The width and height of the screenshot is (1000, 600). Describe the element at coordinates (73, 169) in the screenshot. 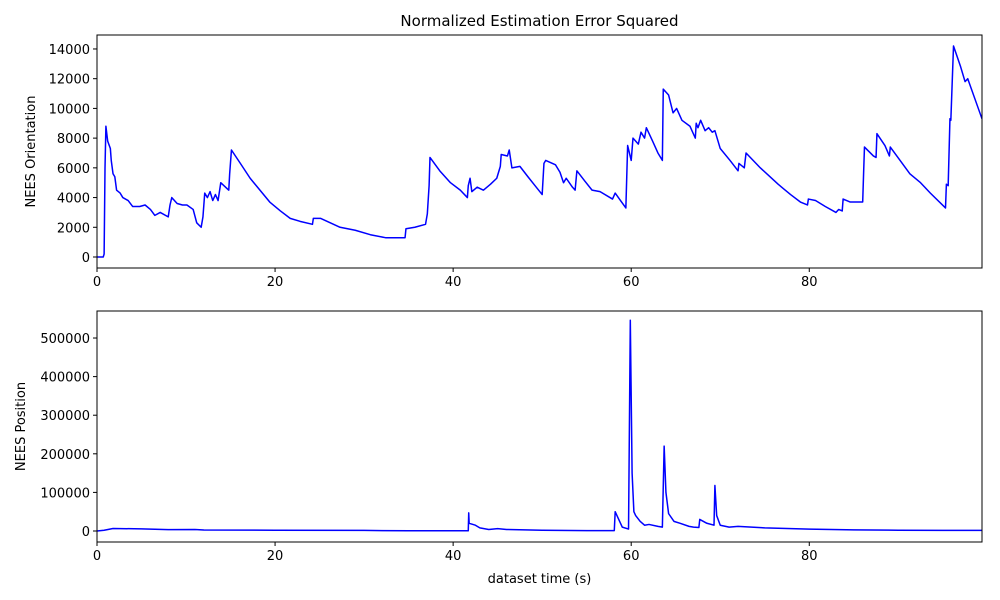

I see `y-tick-label: 6000` at that location.